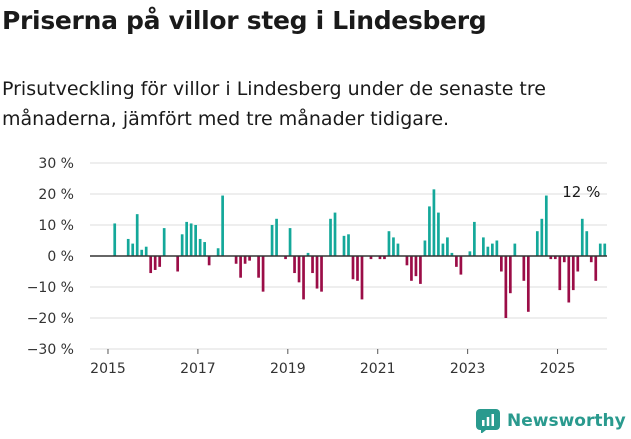  I want to click on y-tick-label: 0 %, so click(60, 257).